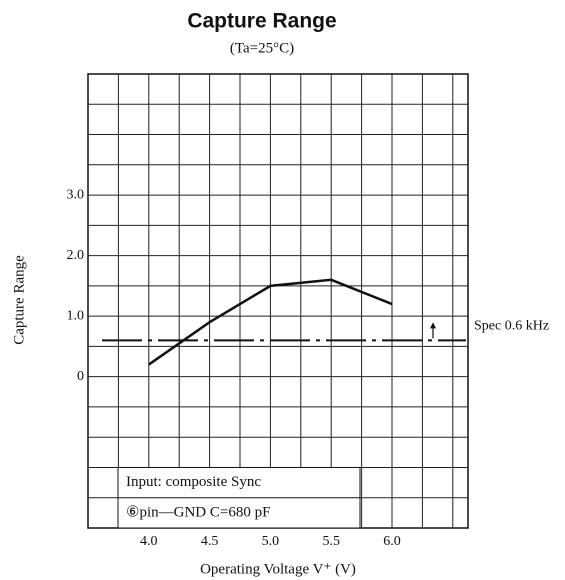 The width and height of the screenshot is (565, 580). Describe the element at coordinates (270, 322) in the screenshot. I see `data-line` at that location.